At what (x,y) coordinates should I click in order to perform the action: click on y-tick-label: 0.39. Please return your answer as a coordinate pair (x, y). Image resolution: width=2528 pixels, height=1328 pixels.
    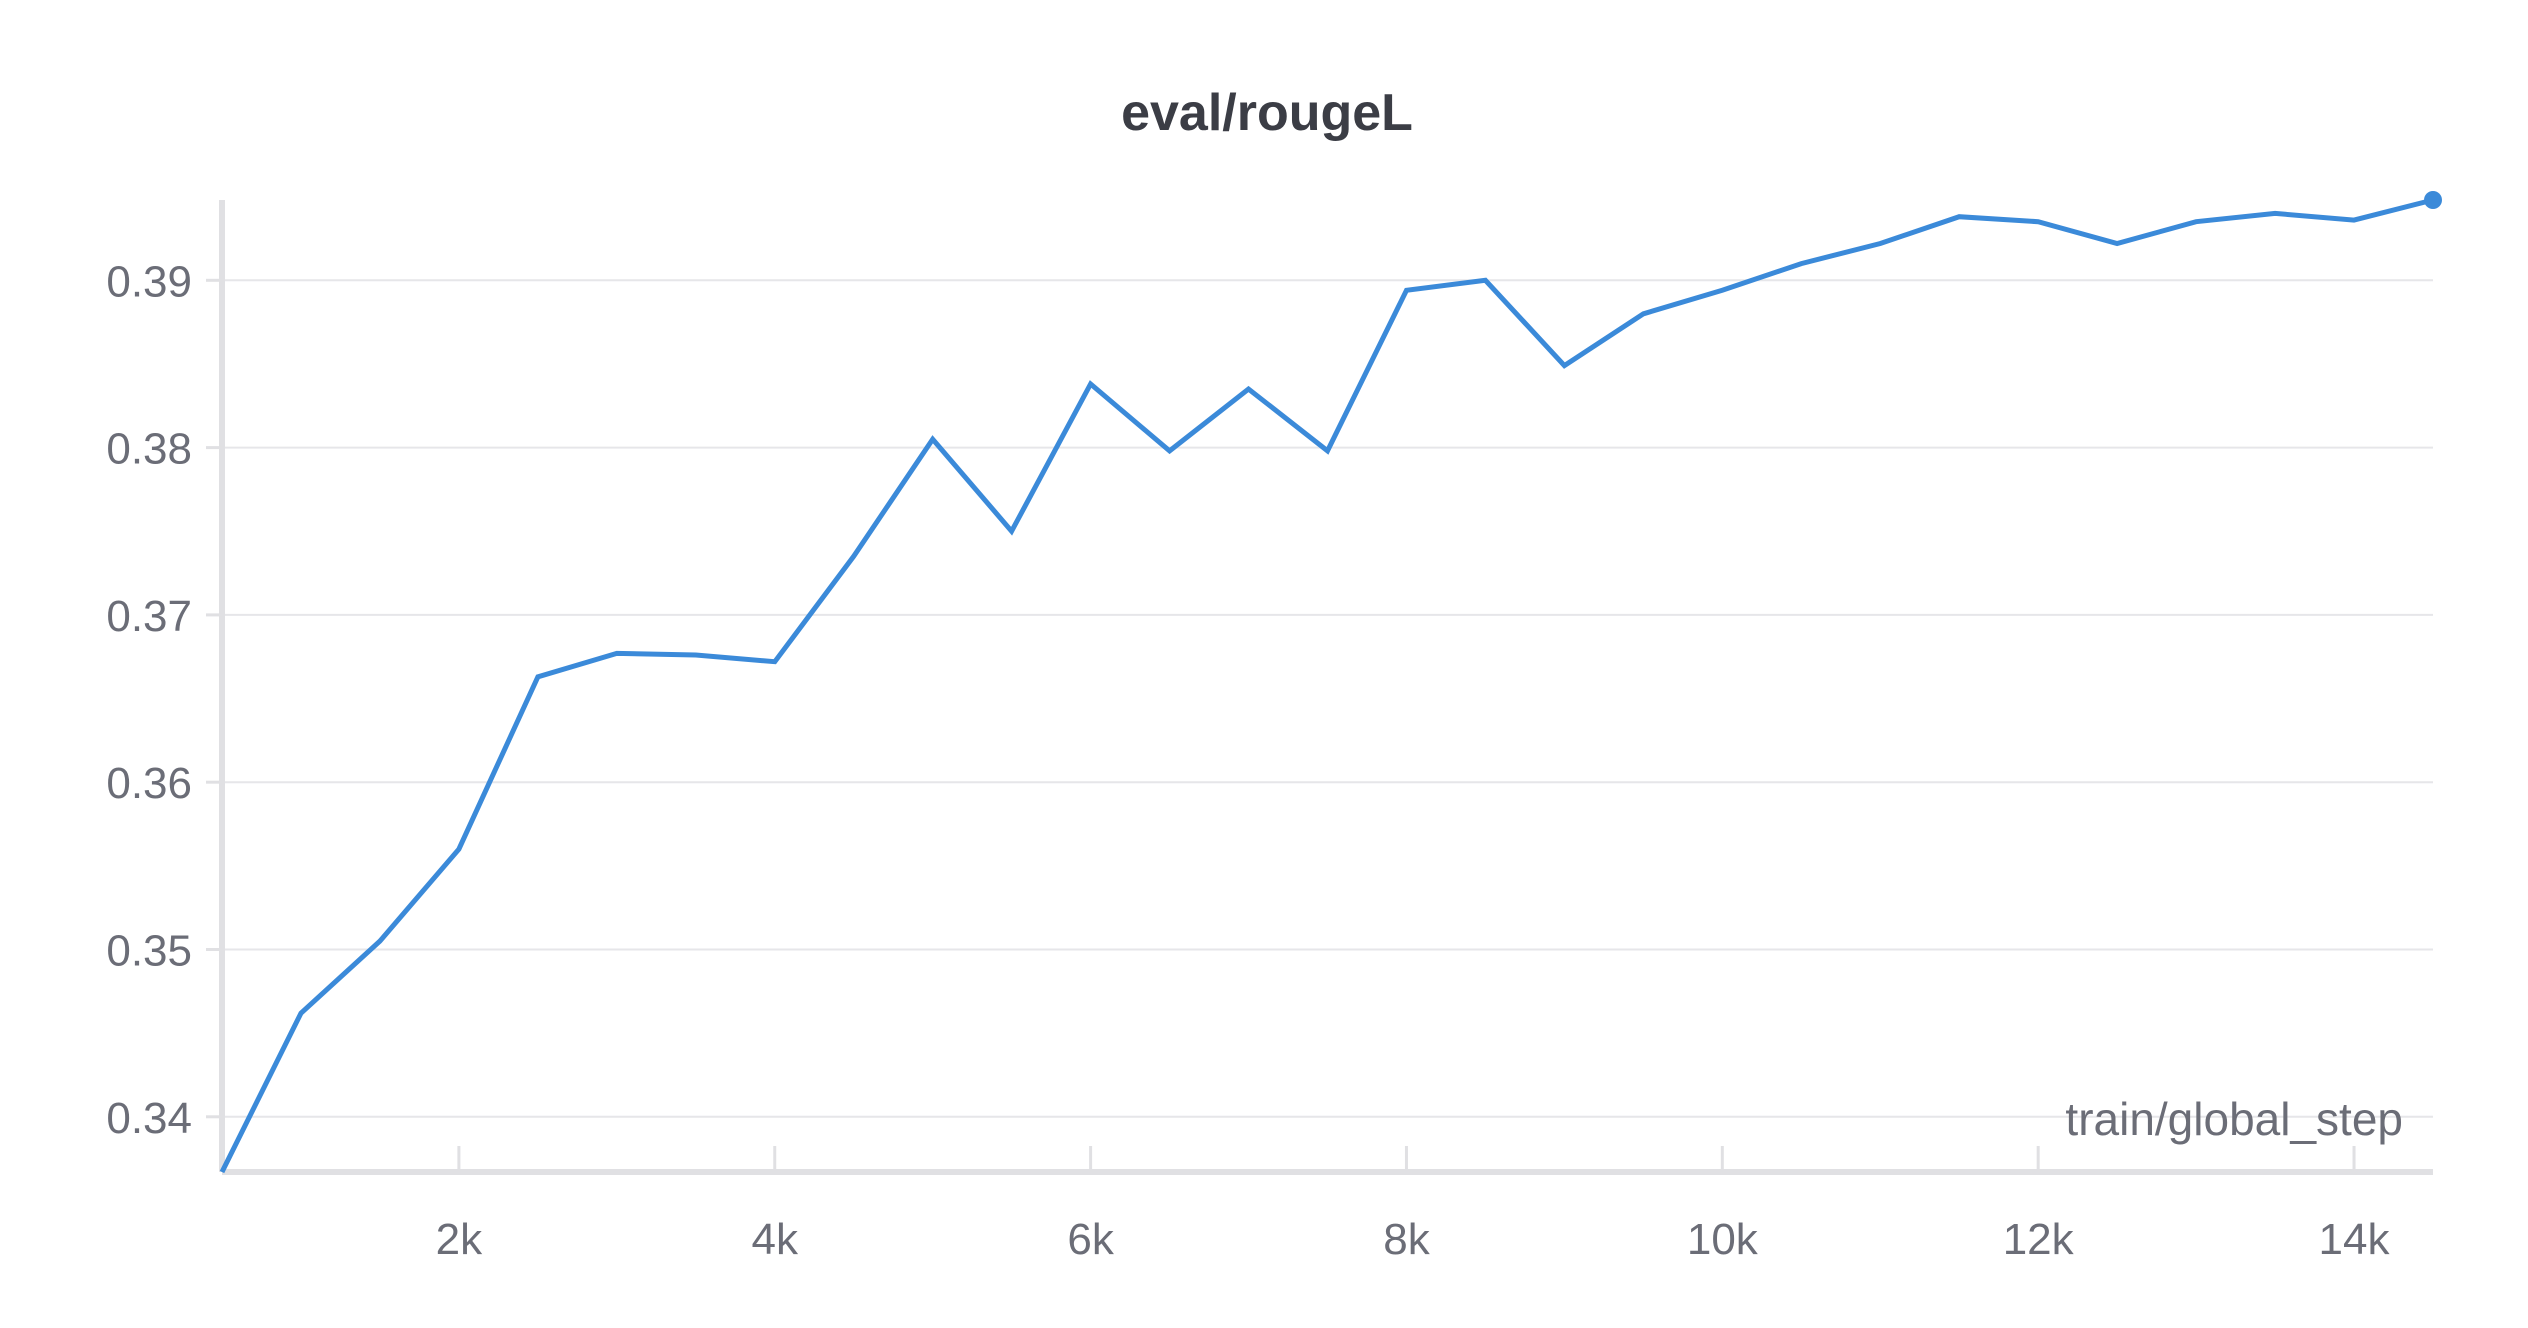
    Looking at the image, I should click on (149, 281).